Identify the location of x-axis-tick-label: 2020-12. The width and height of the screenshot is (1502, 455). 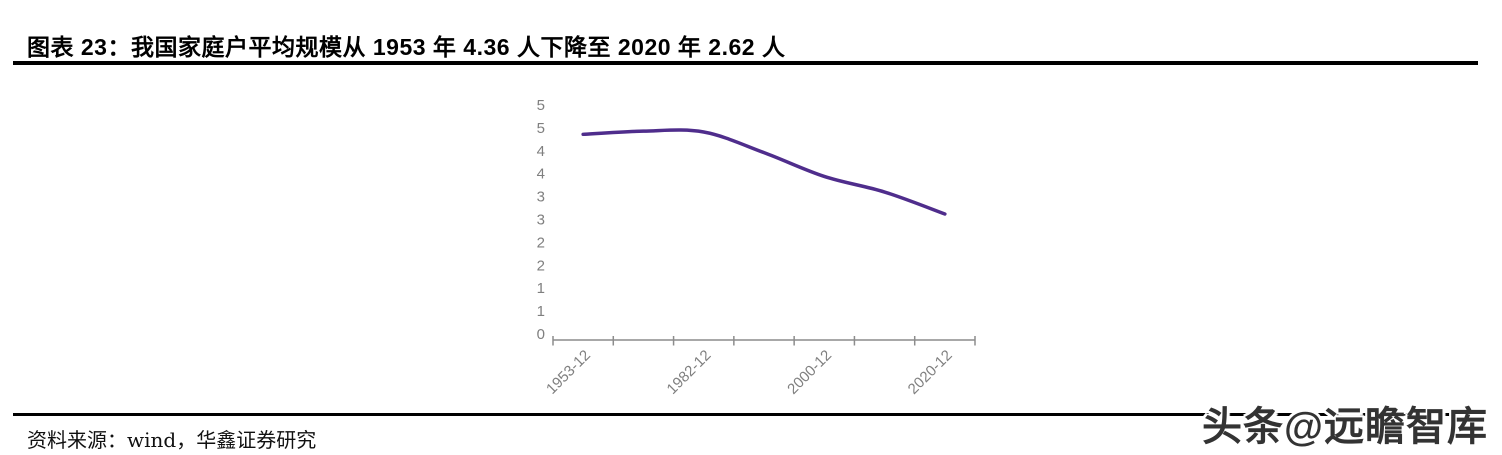
(930, 372).